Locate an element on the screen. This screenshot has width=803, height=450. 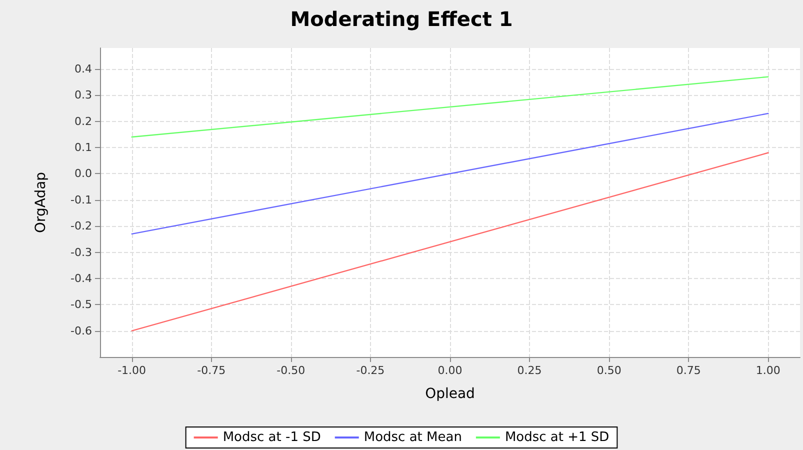
legend-label: Modsc at -1 SD is located at coordinates (271, 437).